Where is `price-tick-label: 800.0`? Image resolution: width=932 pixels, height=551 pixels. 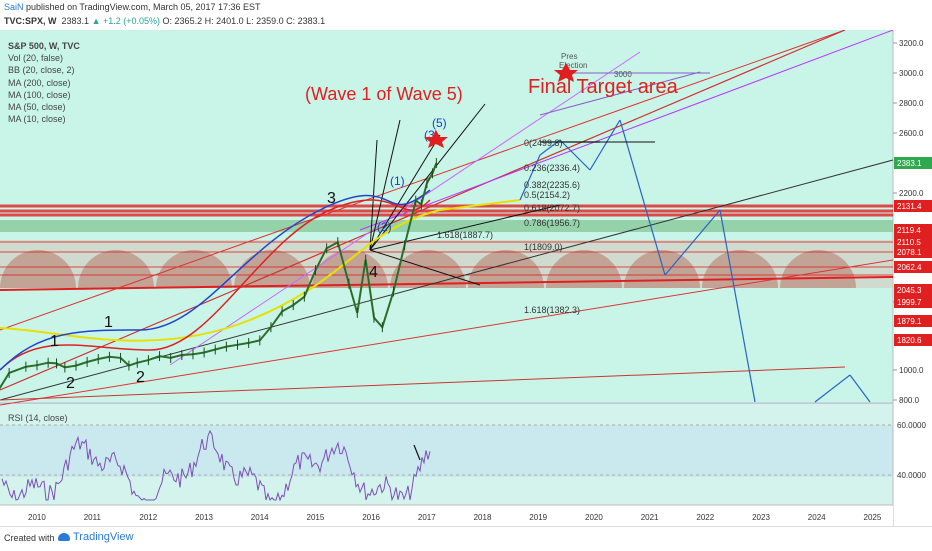 price-tick-label: 800.0 is located at coordinates (909, 400).